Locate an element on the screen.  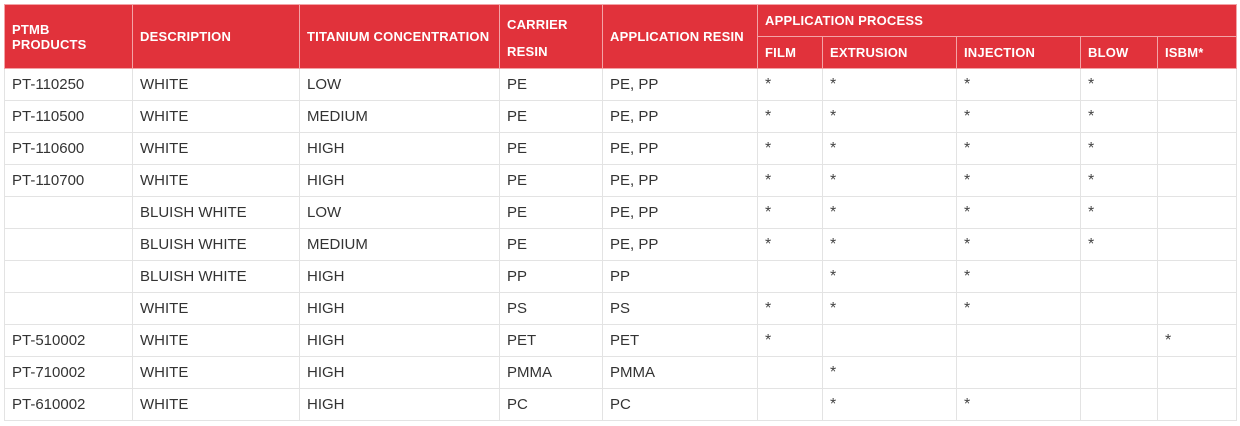
application-resin-cell: PS is located at coordinates (680, 308).